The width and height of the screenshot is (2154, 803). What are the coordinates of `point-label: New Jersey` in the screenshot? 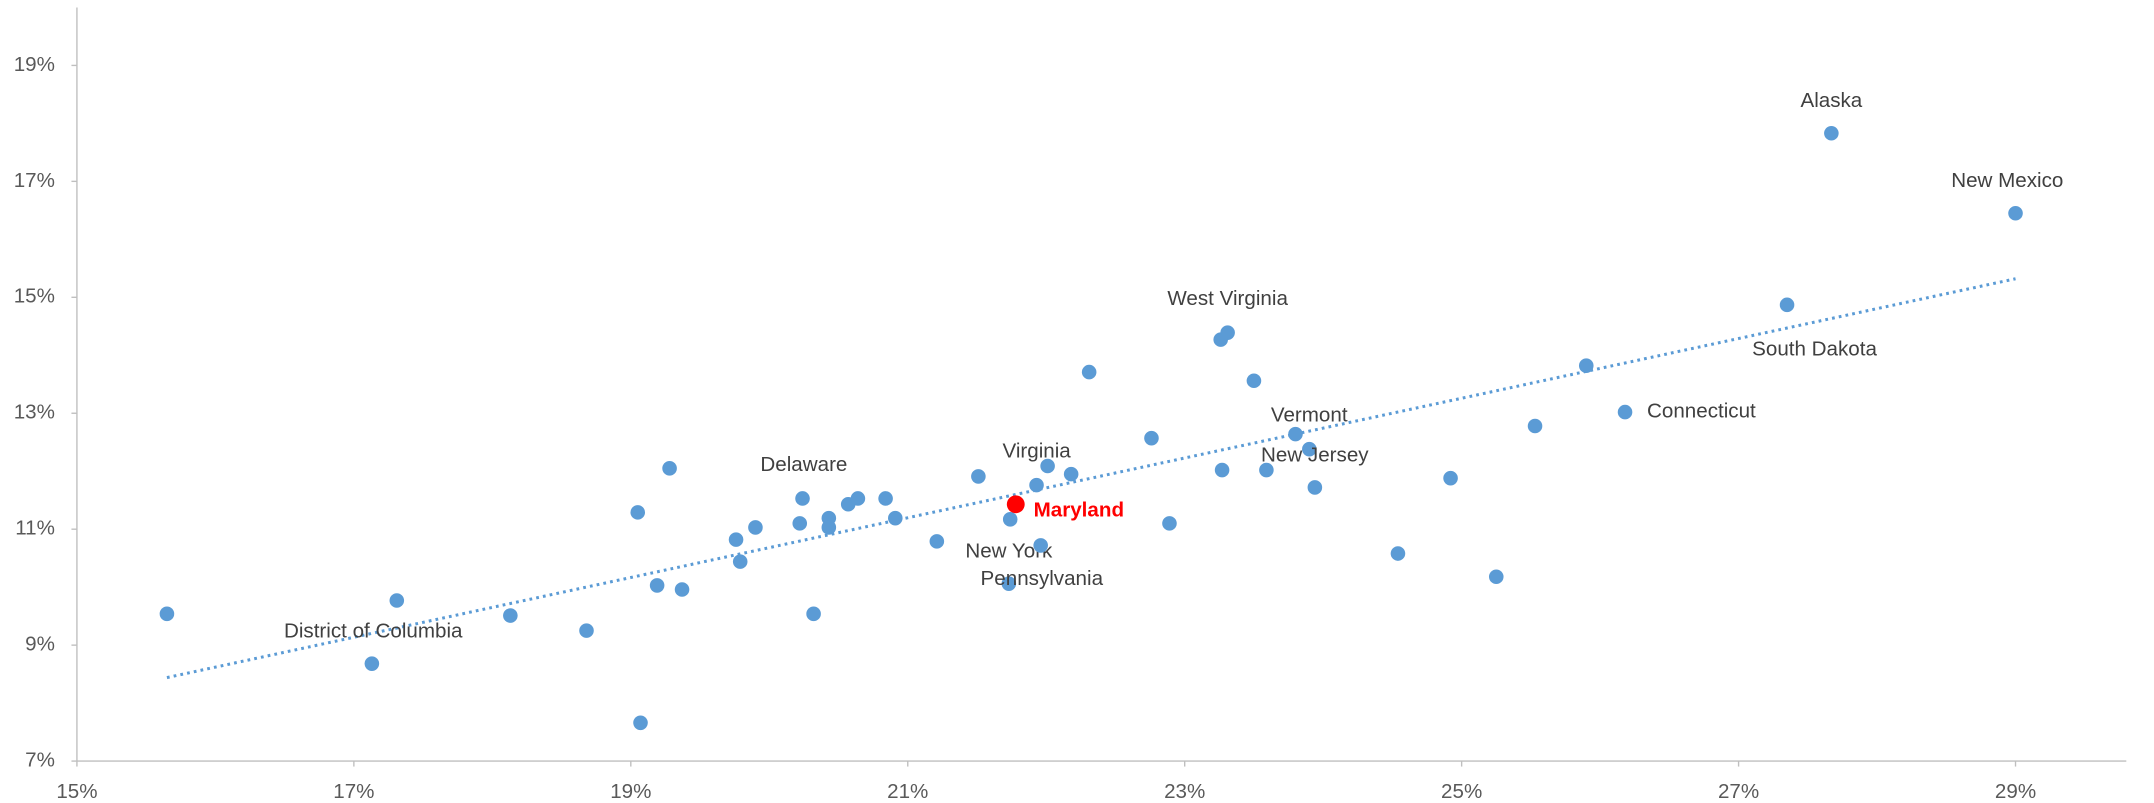 It's located at (1315, 454).